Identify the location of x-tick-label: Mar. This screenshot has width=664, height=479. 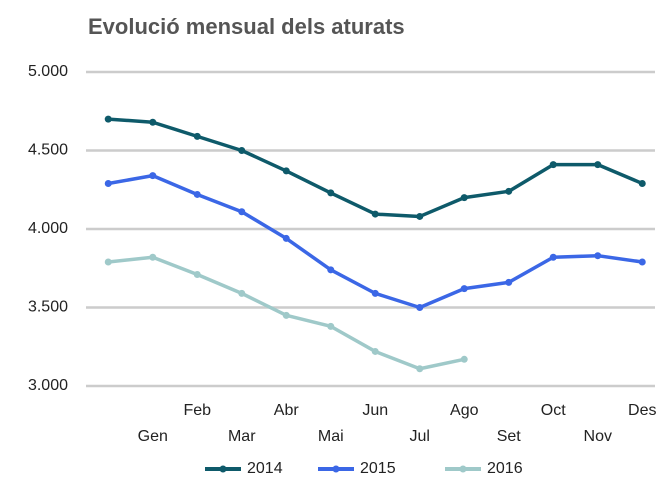
(242, 436).